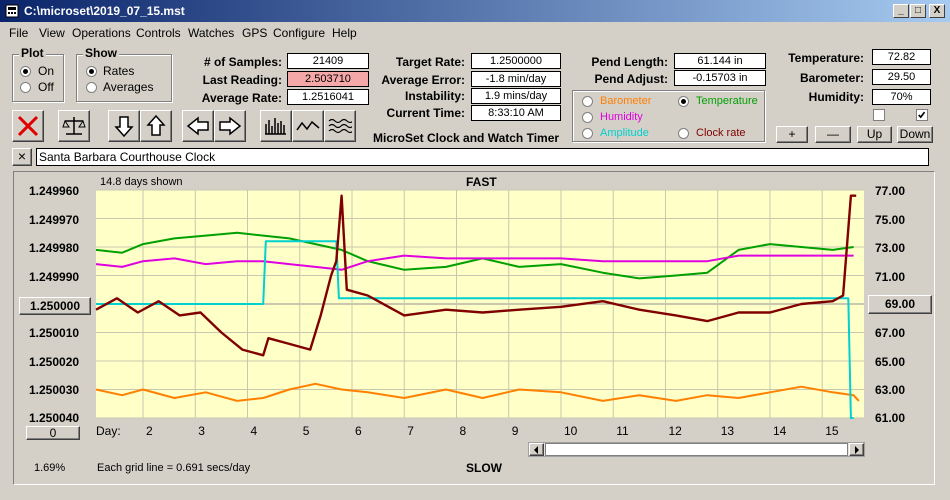  Describe the element at coordinates (308, 126) in the screenshot. I see `wave-button` at that location.